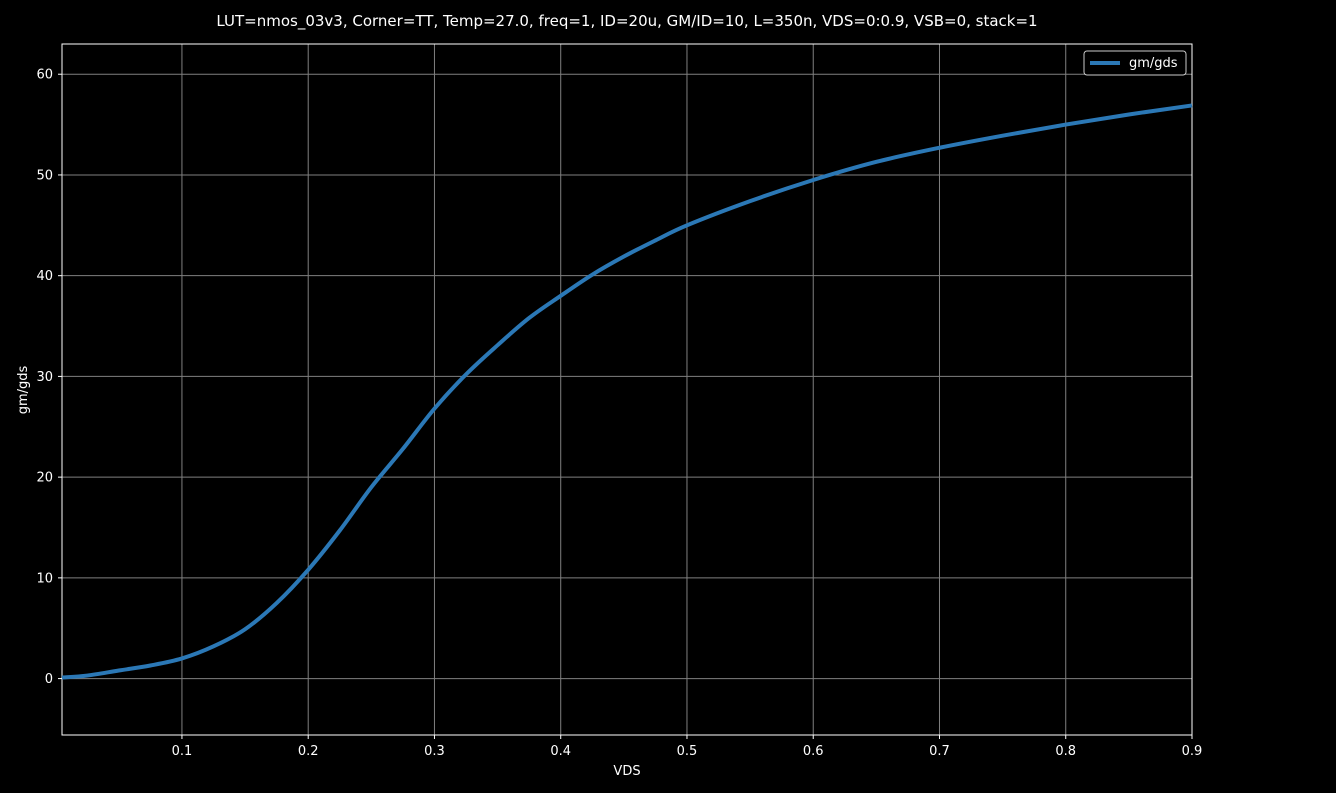 The image size is (1336, 793). What do you see at coordinates (44, 478) in the screenshot?
I see `y-tick-label: 20` at bounding box center [44, 478].